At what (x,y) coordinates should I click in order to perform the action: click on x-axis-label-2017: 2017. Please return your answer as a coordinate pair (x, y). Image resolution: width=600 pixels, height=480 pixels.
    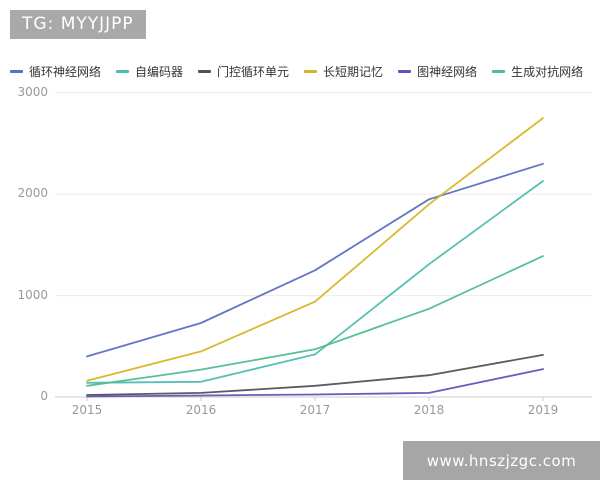
    Looking at the image, I should click on (315, 410).